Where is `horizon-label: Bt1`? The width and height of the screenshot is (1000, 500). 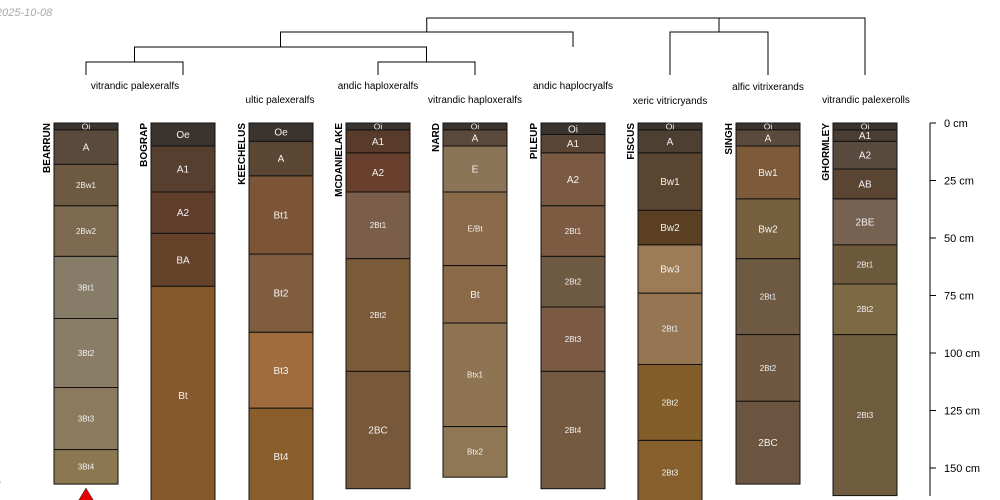 horizon-label: Bt1 is located at coordinates (280, 216).